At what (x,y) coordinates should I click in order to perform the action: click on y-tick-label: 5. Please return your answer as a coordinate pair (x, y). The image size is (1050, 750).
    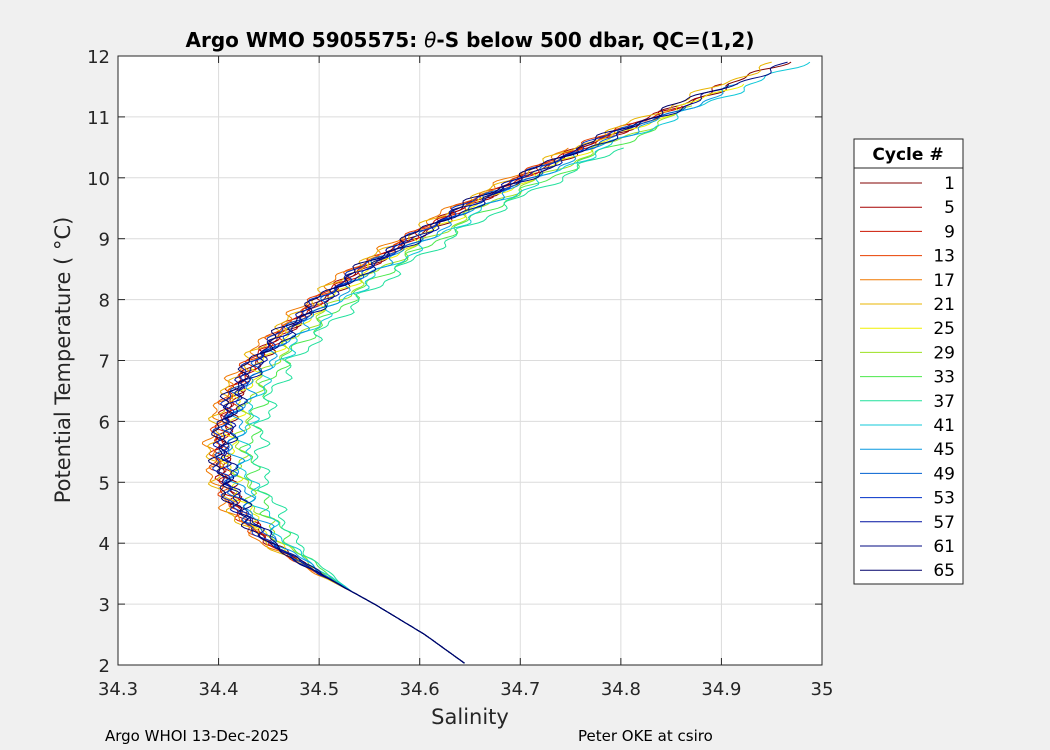
    Looking at the image, I should click on (104, 483).